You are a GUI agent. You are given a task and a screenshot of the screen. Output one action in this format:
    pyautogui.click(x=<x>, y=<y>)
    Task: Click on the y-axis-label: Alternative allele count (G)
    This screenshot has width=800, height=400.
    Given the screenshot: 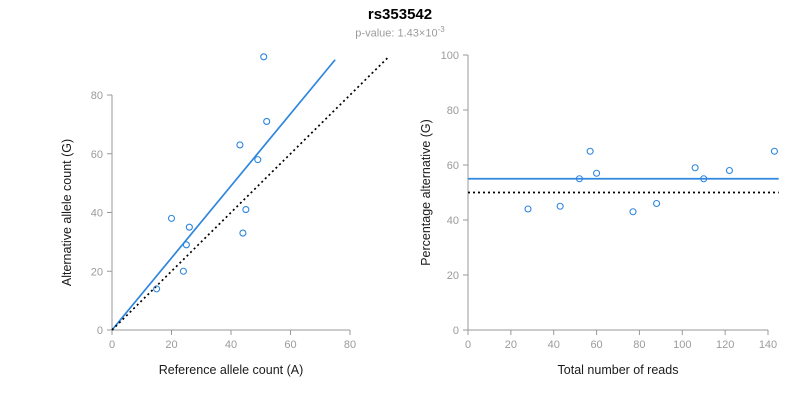 What is the action you would take?
    pyautogui.click(x=67, y=212)
    